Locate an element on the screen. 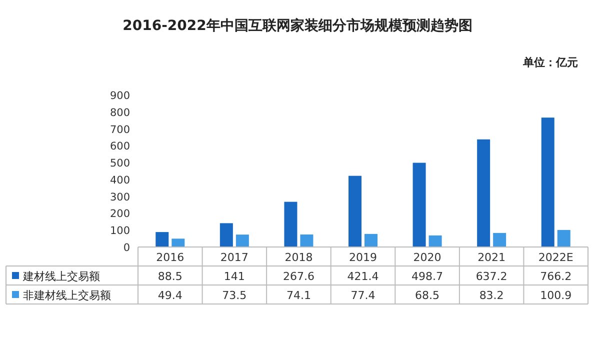 The width and height of the screenshot is (595, 352). legend-label: 非建材线上交易额 is located at coordinates (67, 295).